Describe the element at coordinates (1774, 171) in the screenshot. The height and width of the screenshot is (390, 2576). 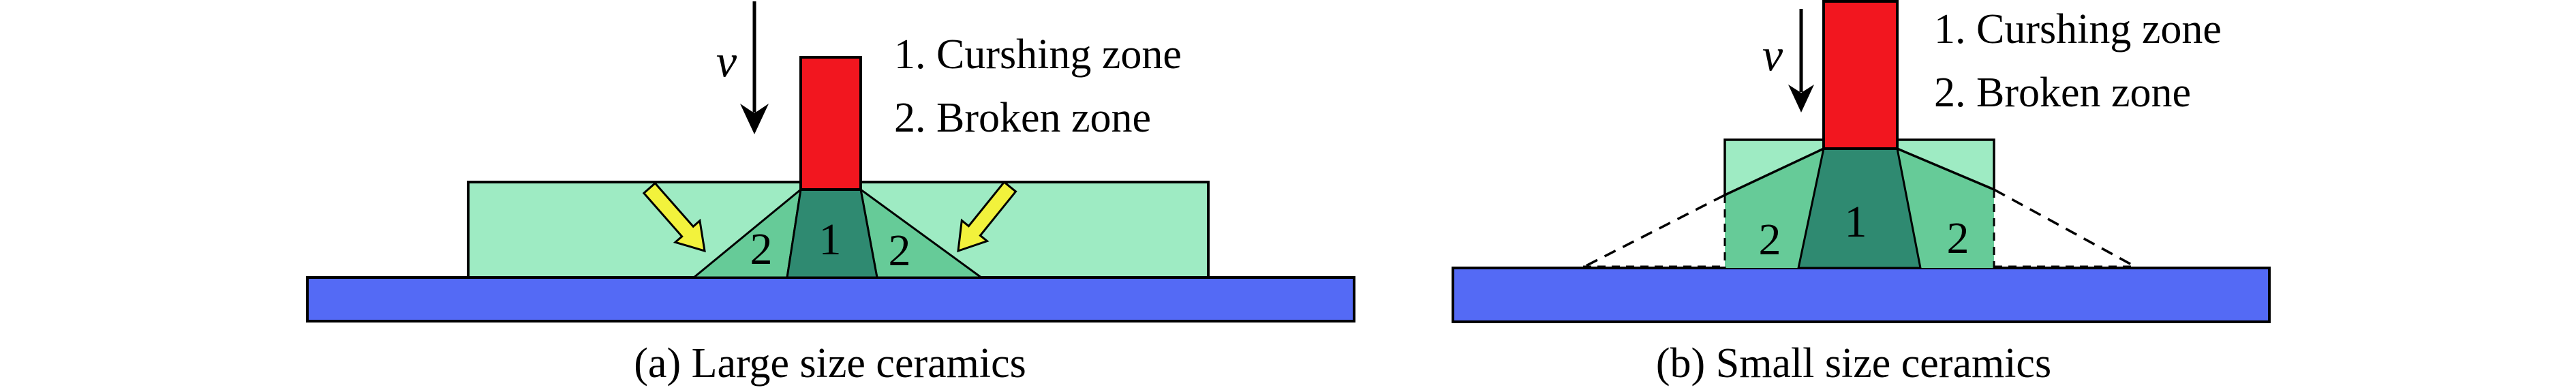
I see `fracture-line-left-b` at that location.